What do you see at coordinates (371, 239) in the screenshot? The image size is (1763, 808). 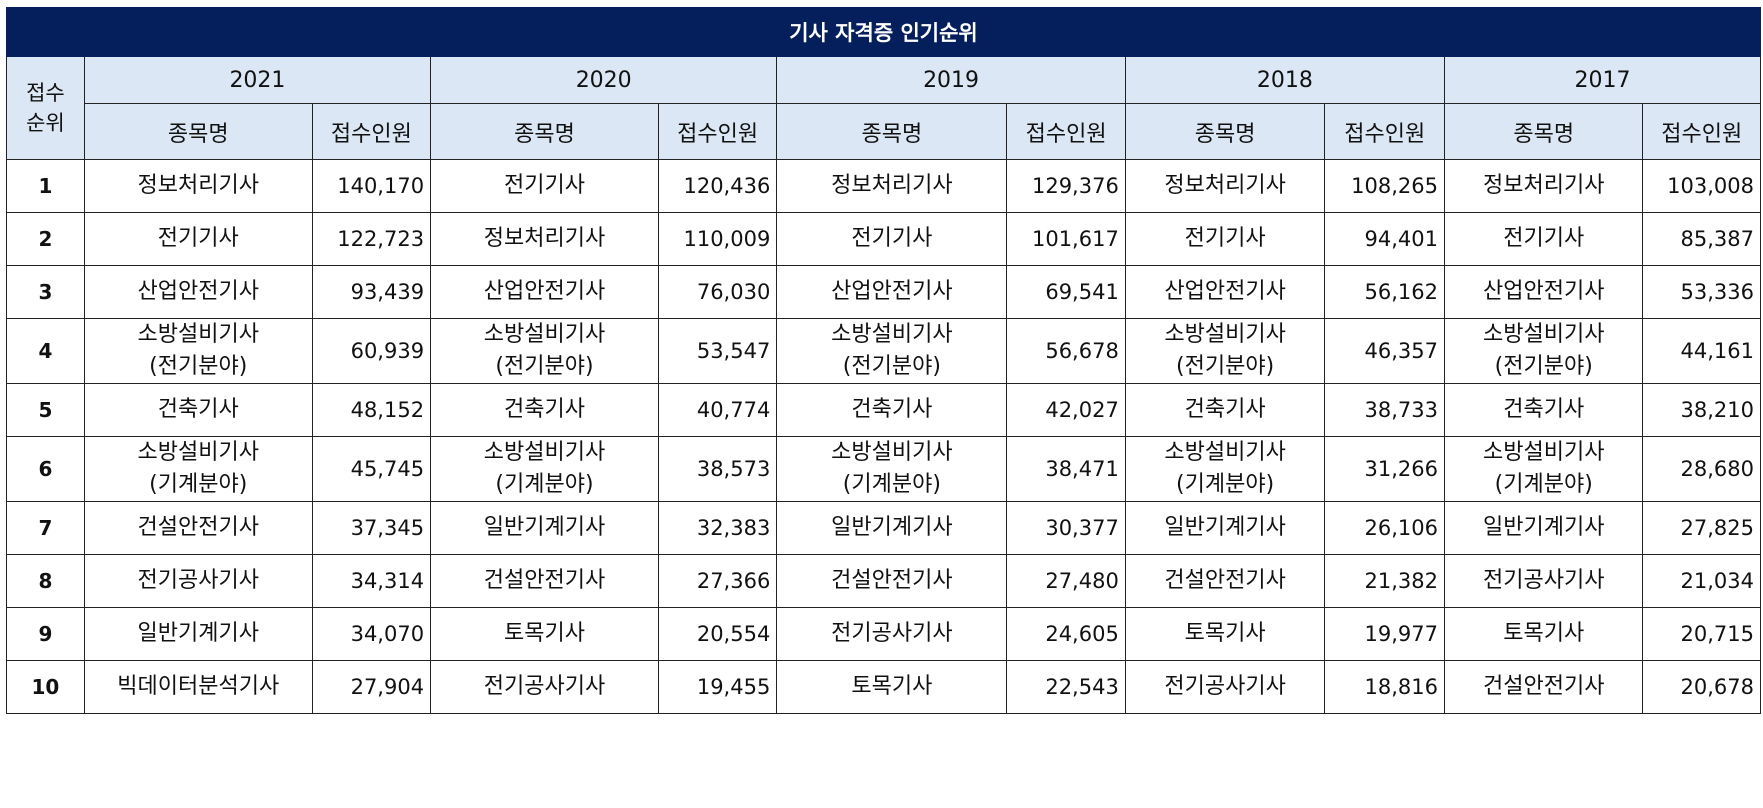 I see `applicant-count-cell: 122,723` at bounding box center [371, 239].